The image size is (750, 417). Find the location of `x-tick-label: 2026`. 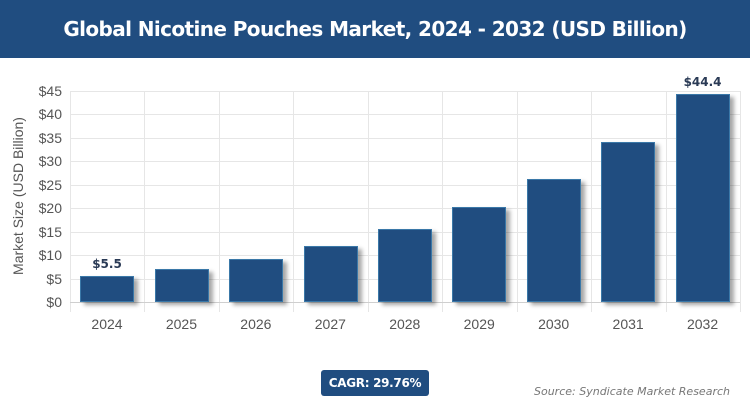

x-tick-label: 2026 is located at coordinates (256, 324).